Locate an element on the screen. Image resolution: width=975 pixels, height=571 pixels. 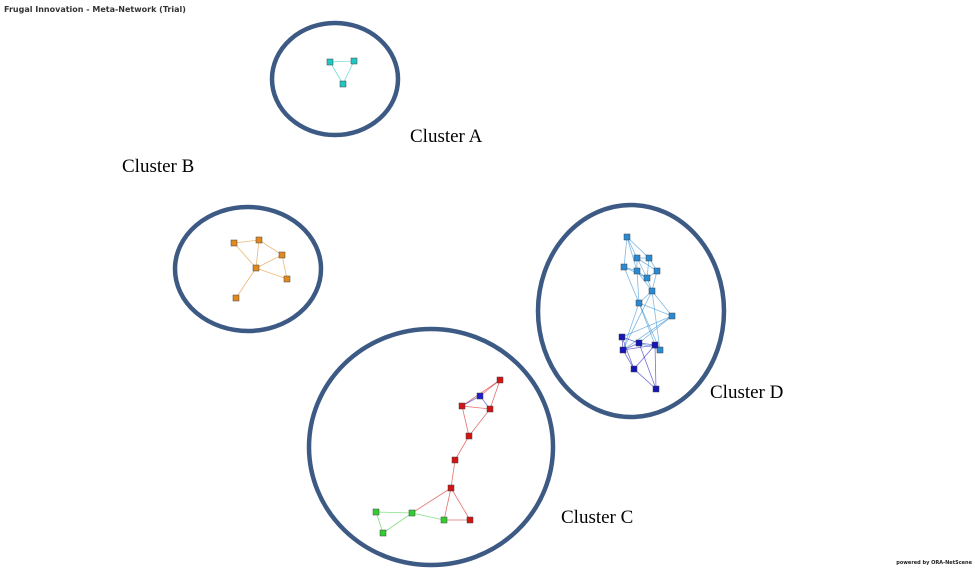
cluster-a-label: Cluster A is located at coordinates (446, 136).